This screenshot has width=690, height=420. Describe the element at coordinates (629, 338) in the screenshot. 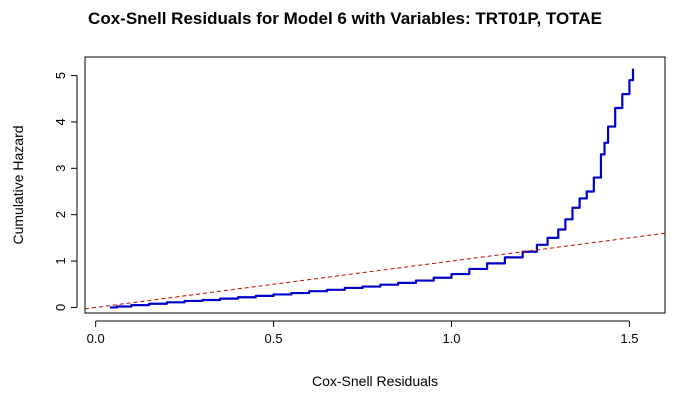

I see `x-tick-label: 1.5` at that location.